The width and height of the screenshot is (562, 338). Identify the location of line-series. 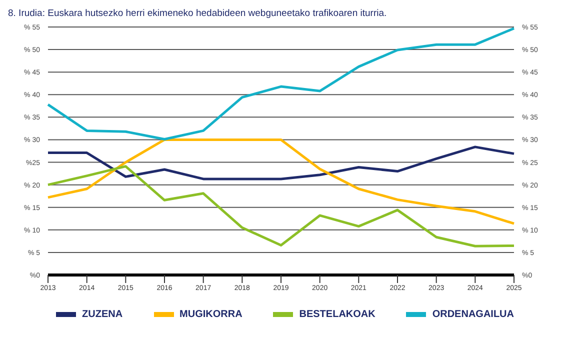
(281, 163).